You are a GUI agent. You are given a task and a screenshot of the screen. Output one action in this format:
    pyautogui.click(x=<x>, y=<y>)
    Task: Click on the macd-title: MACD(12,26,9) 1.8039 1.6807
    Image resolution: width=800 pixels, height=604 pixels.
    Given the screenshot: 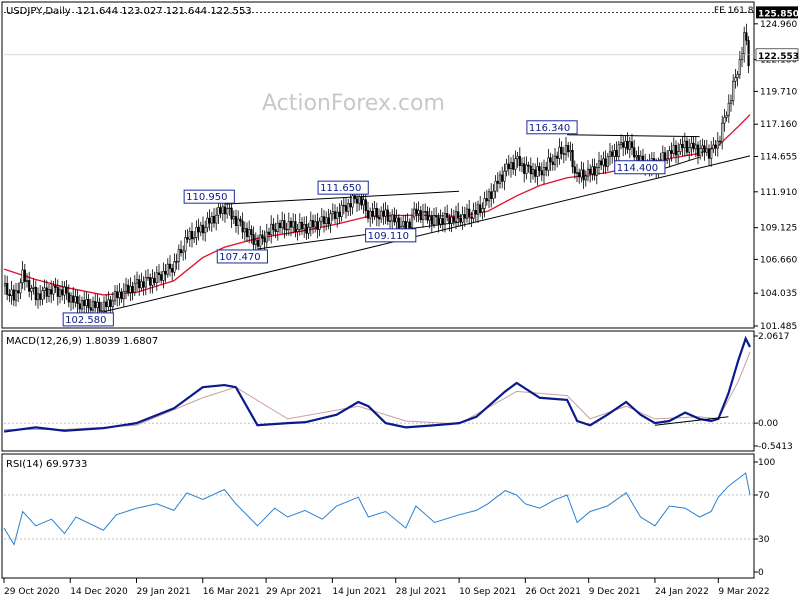 What is the action you would take?
    pyautogui.click(x=82, y=341)
    